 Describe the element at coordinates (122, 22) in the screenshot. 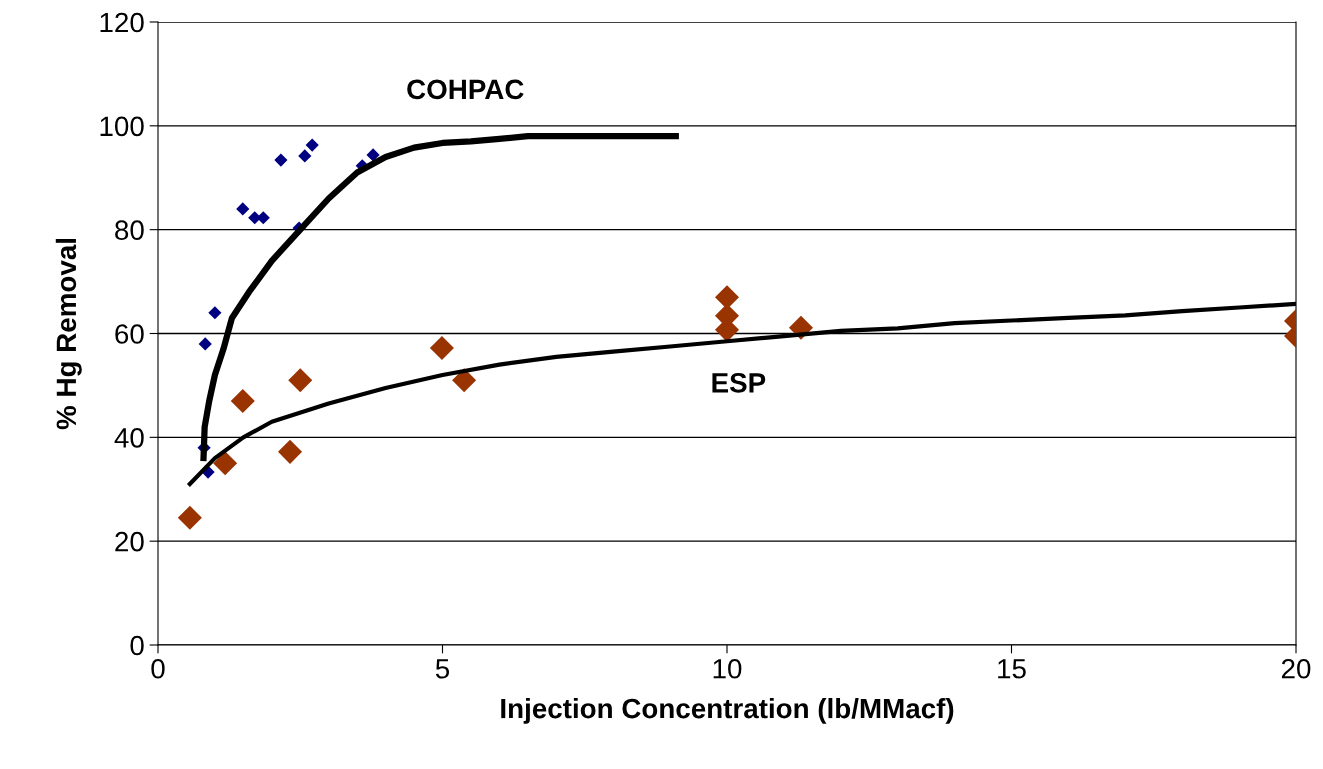

I see `y-tick-label: 120` at that location.